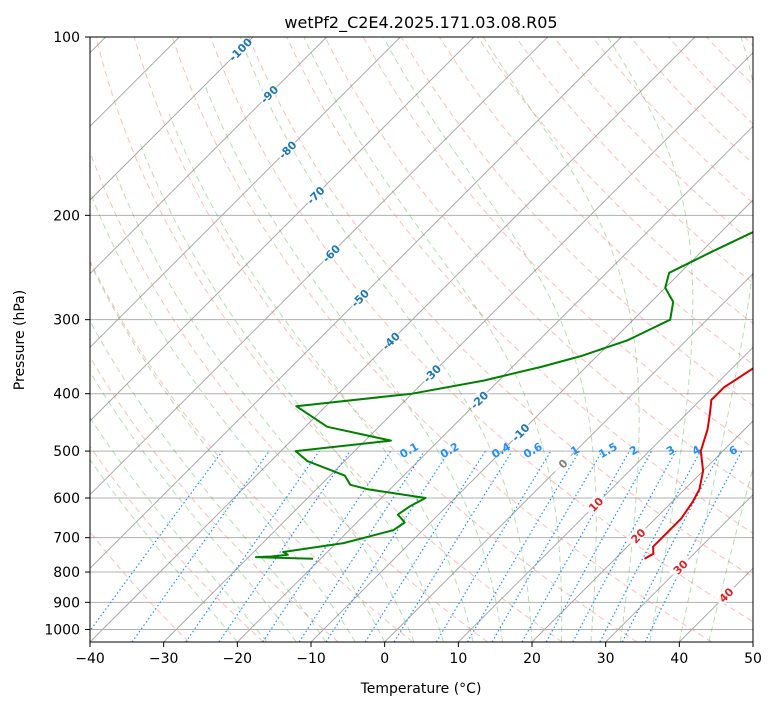 Image resolution: width=775 pixels, height=708 pixels. What do you see at coordinates (606, 659) in the screenshot?
I see `x-tick-label: 30` at bounding box center [606, 659].